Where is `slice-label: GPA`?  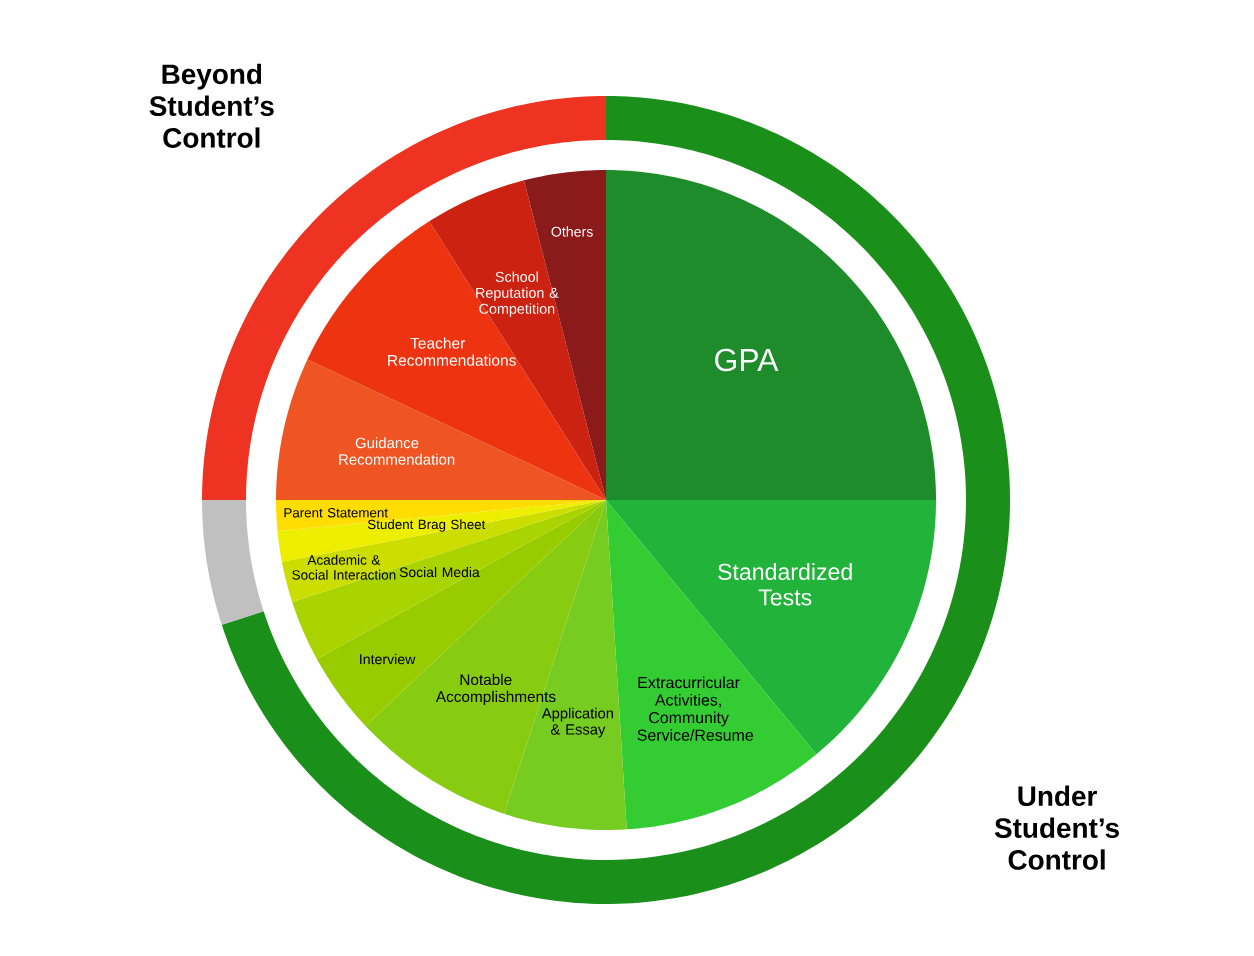
slice-label: GPA is located at coordinates (747, 360).